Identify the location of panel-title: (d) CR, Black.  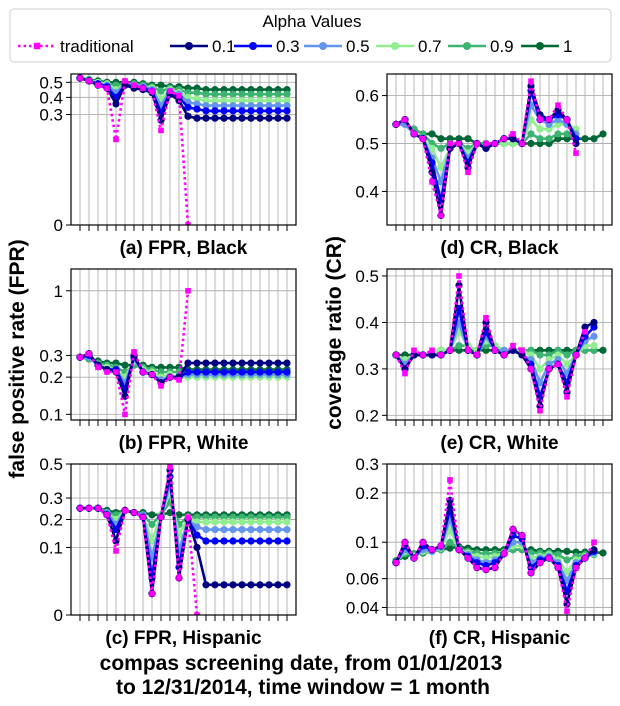
(499, 248).